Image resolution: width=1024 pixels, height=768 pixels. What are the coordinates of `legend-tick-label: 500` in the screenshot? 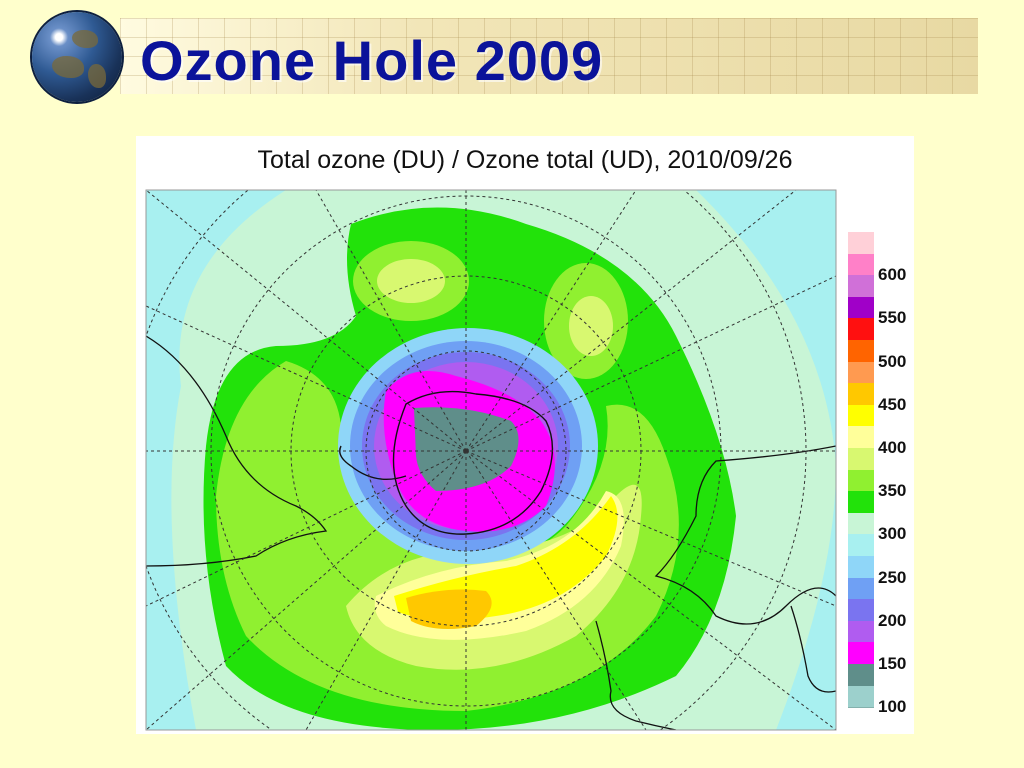 It's located at (892, 361).